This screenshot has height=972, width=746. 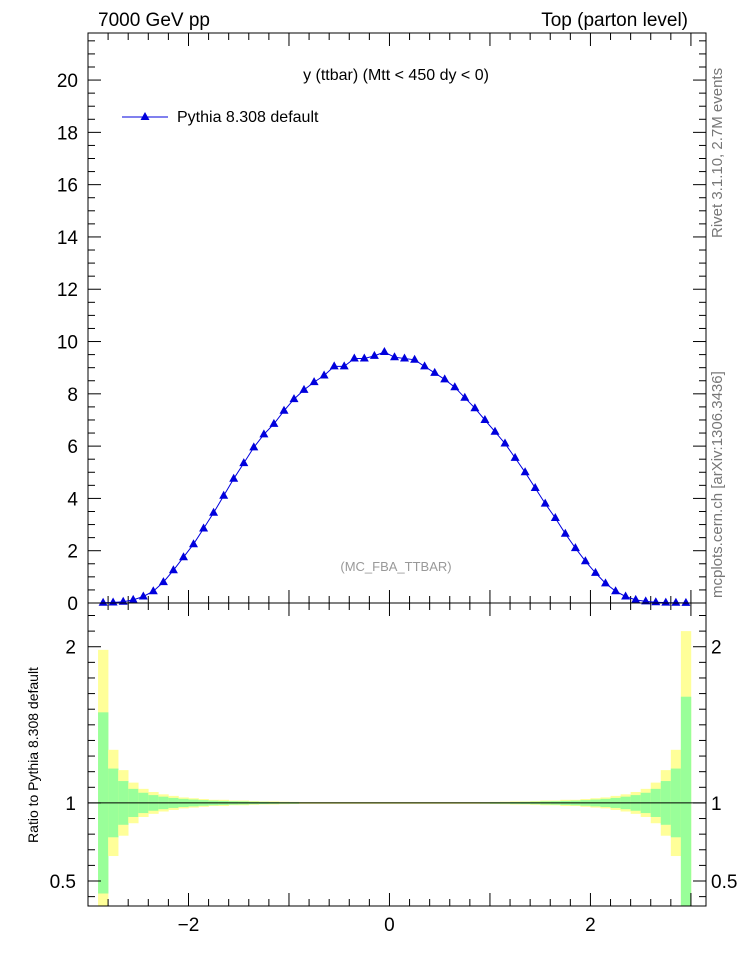 What do you see at coordinates (716, 804) in the screenshot?
I see `ratio-y-tick-label-right: 1` at bounding box center [716, 804].